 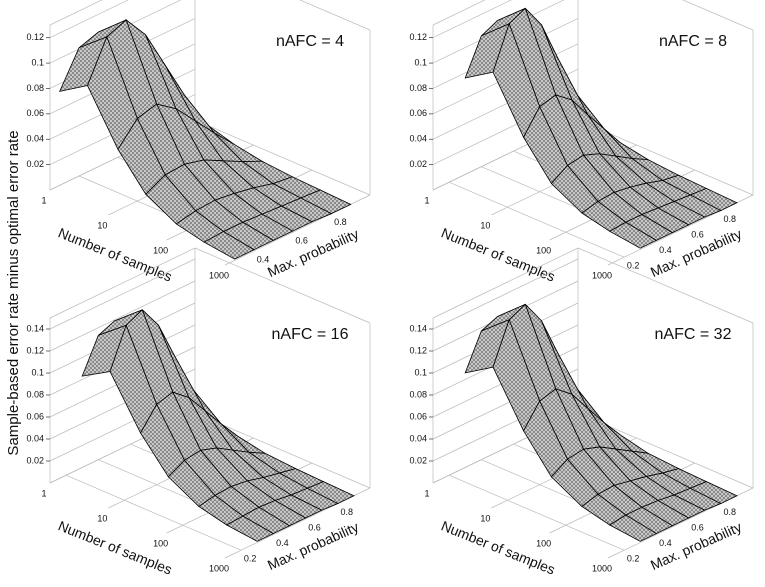 What do you see at coordinates (310, 41) in the screenshot?
I see `panel-title: nAFC = 4` at bounding box center [310, 41].